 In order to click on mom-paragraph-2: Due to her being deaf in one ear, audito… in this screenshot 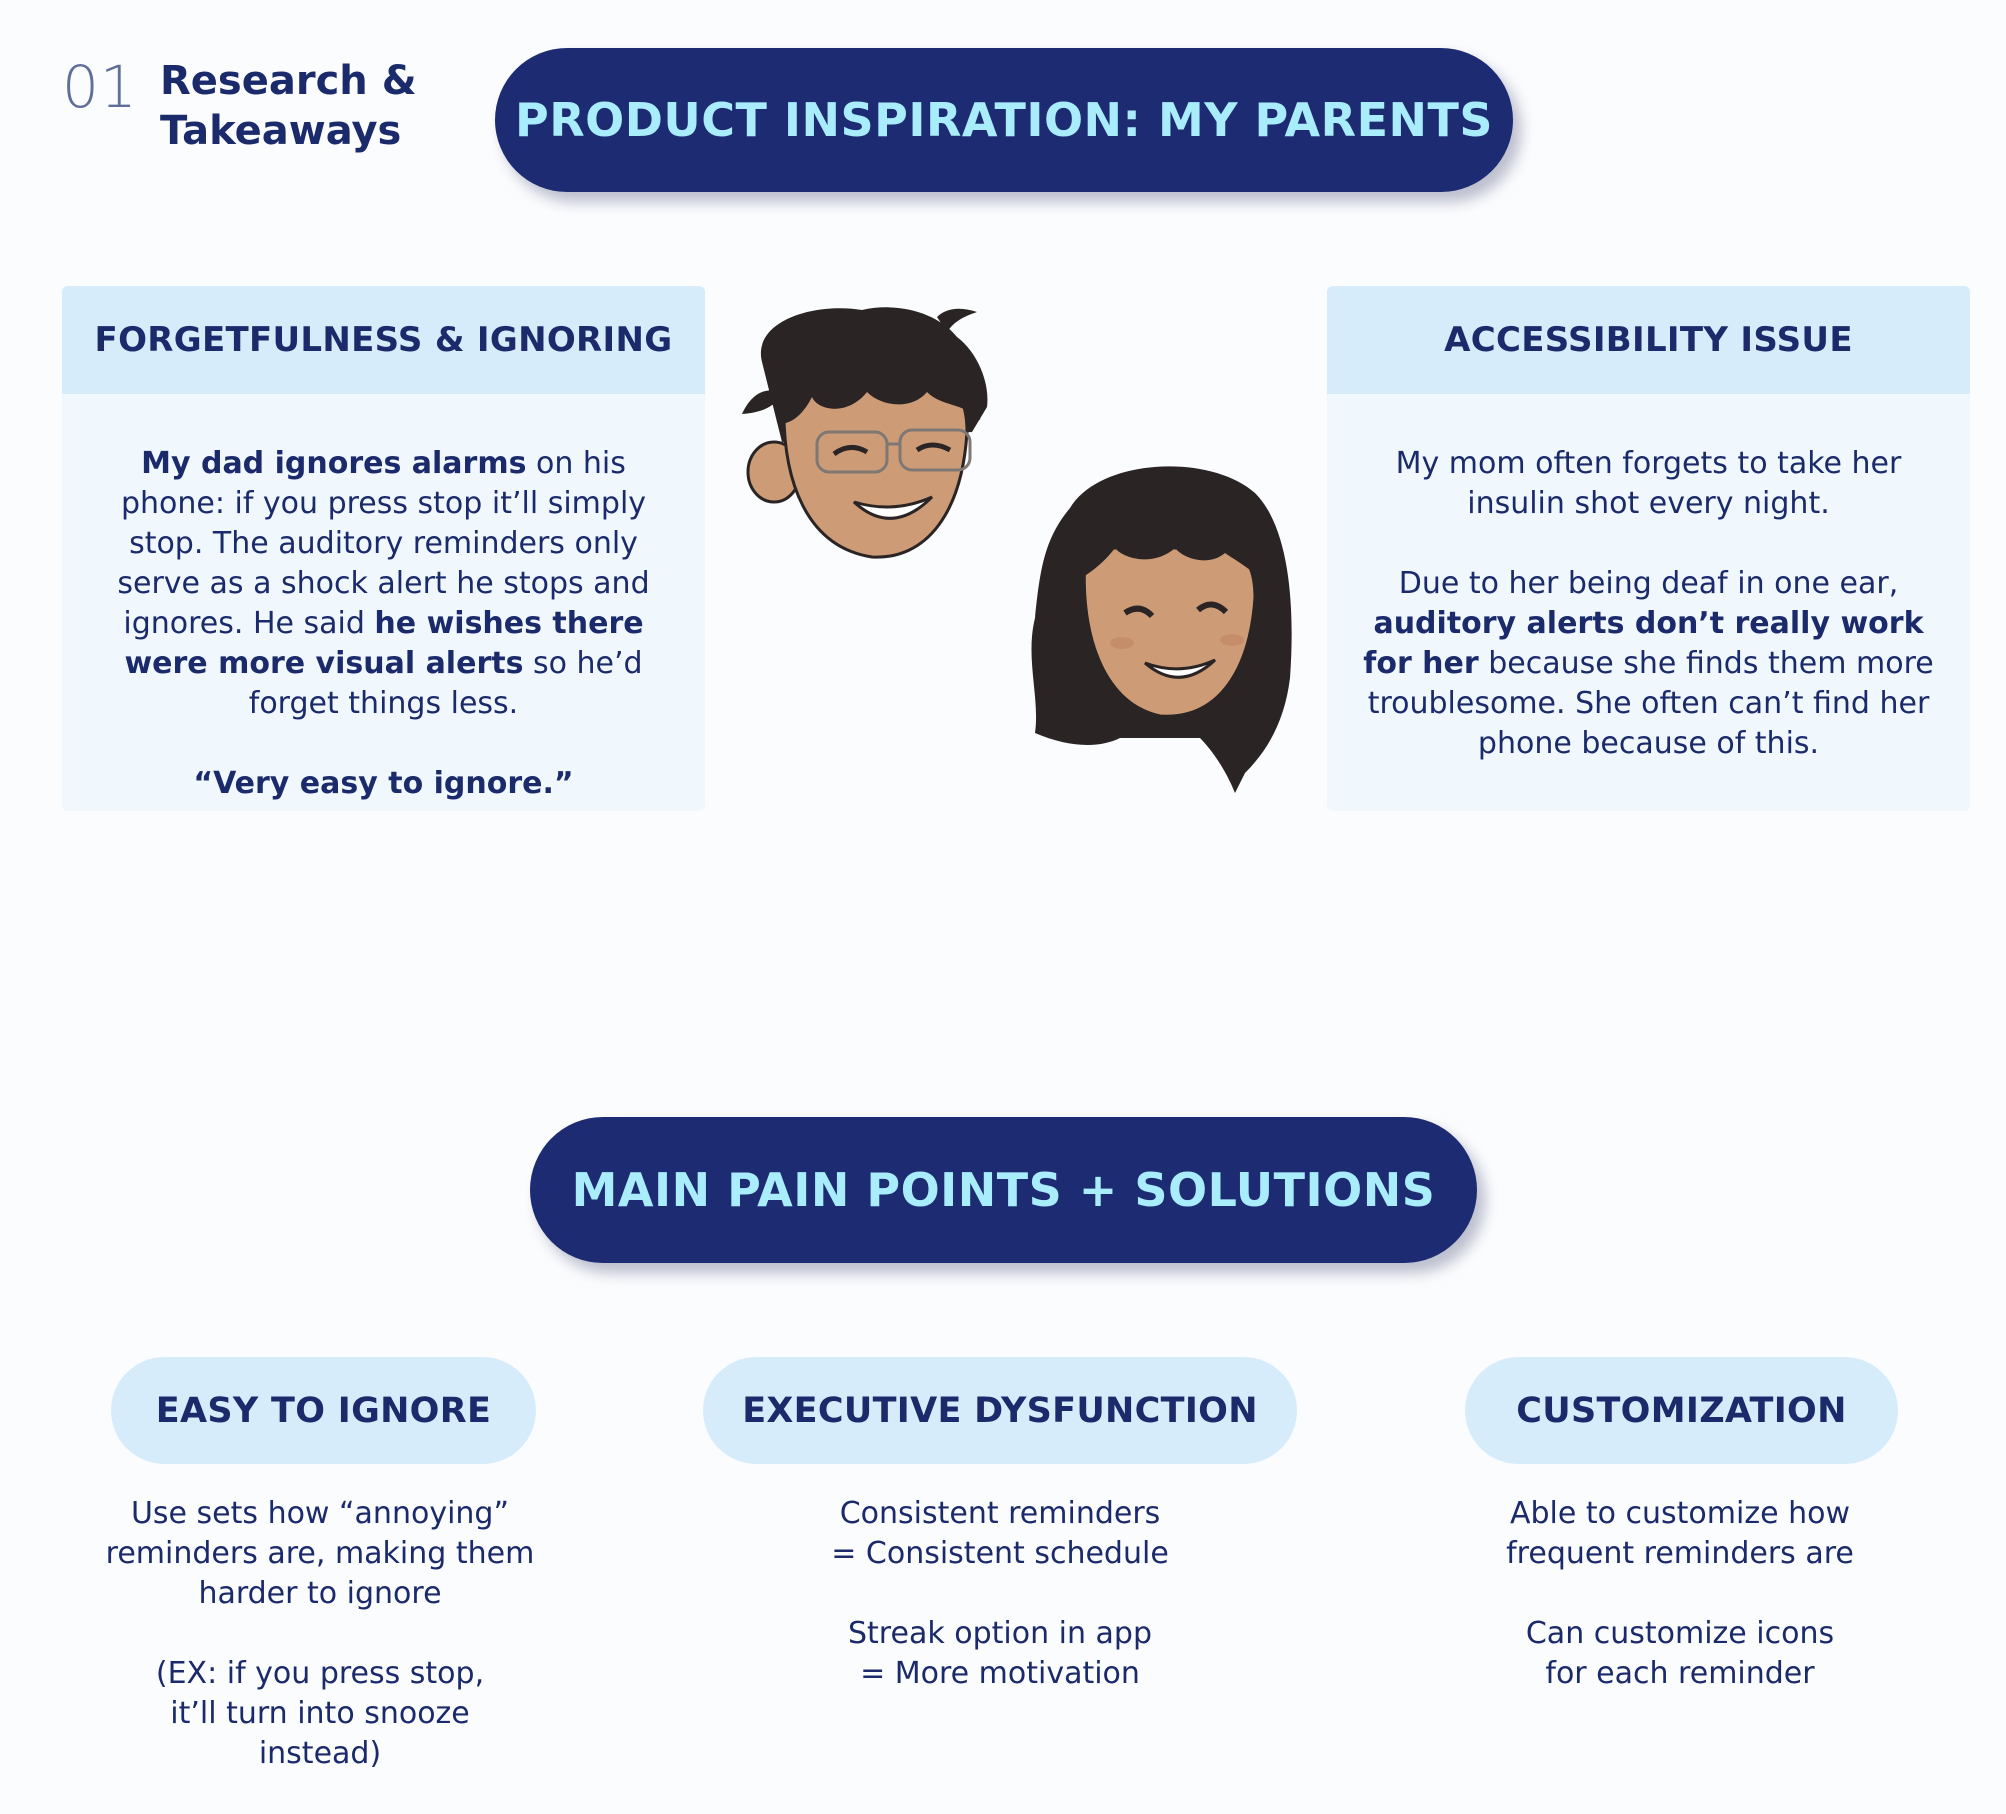, I will do `click(1648, 664)`.